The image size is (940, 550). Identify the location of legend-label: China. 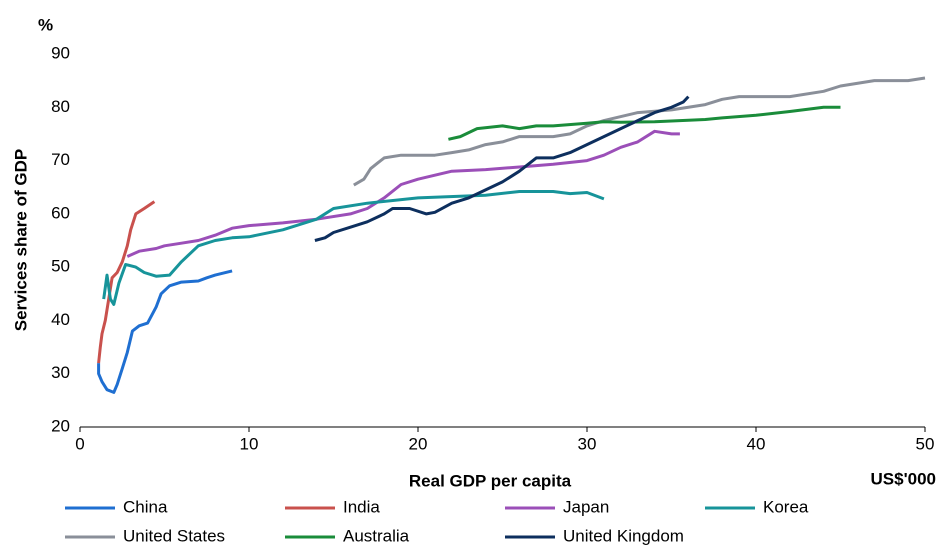
(145, 506).